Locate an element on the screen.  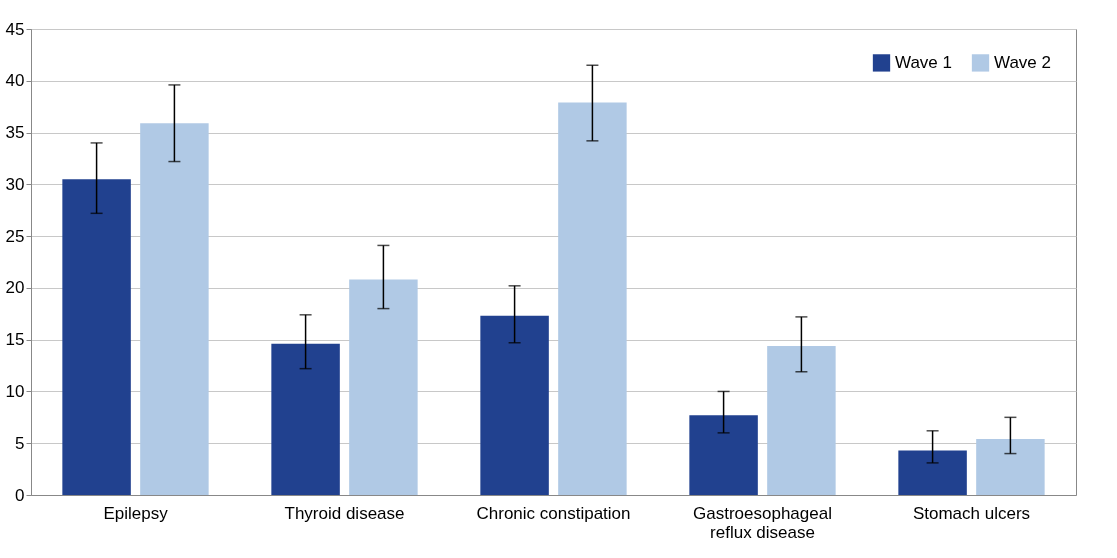
y-tick-label: 5 is located at coordinates (20, 443).